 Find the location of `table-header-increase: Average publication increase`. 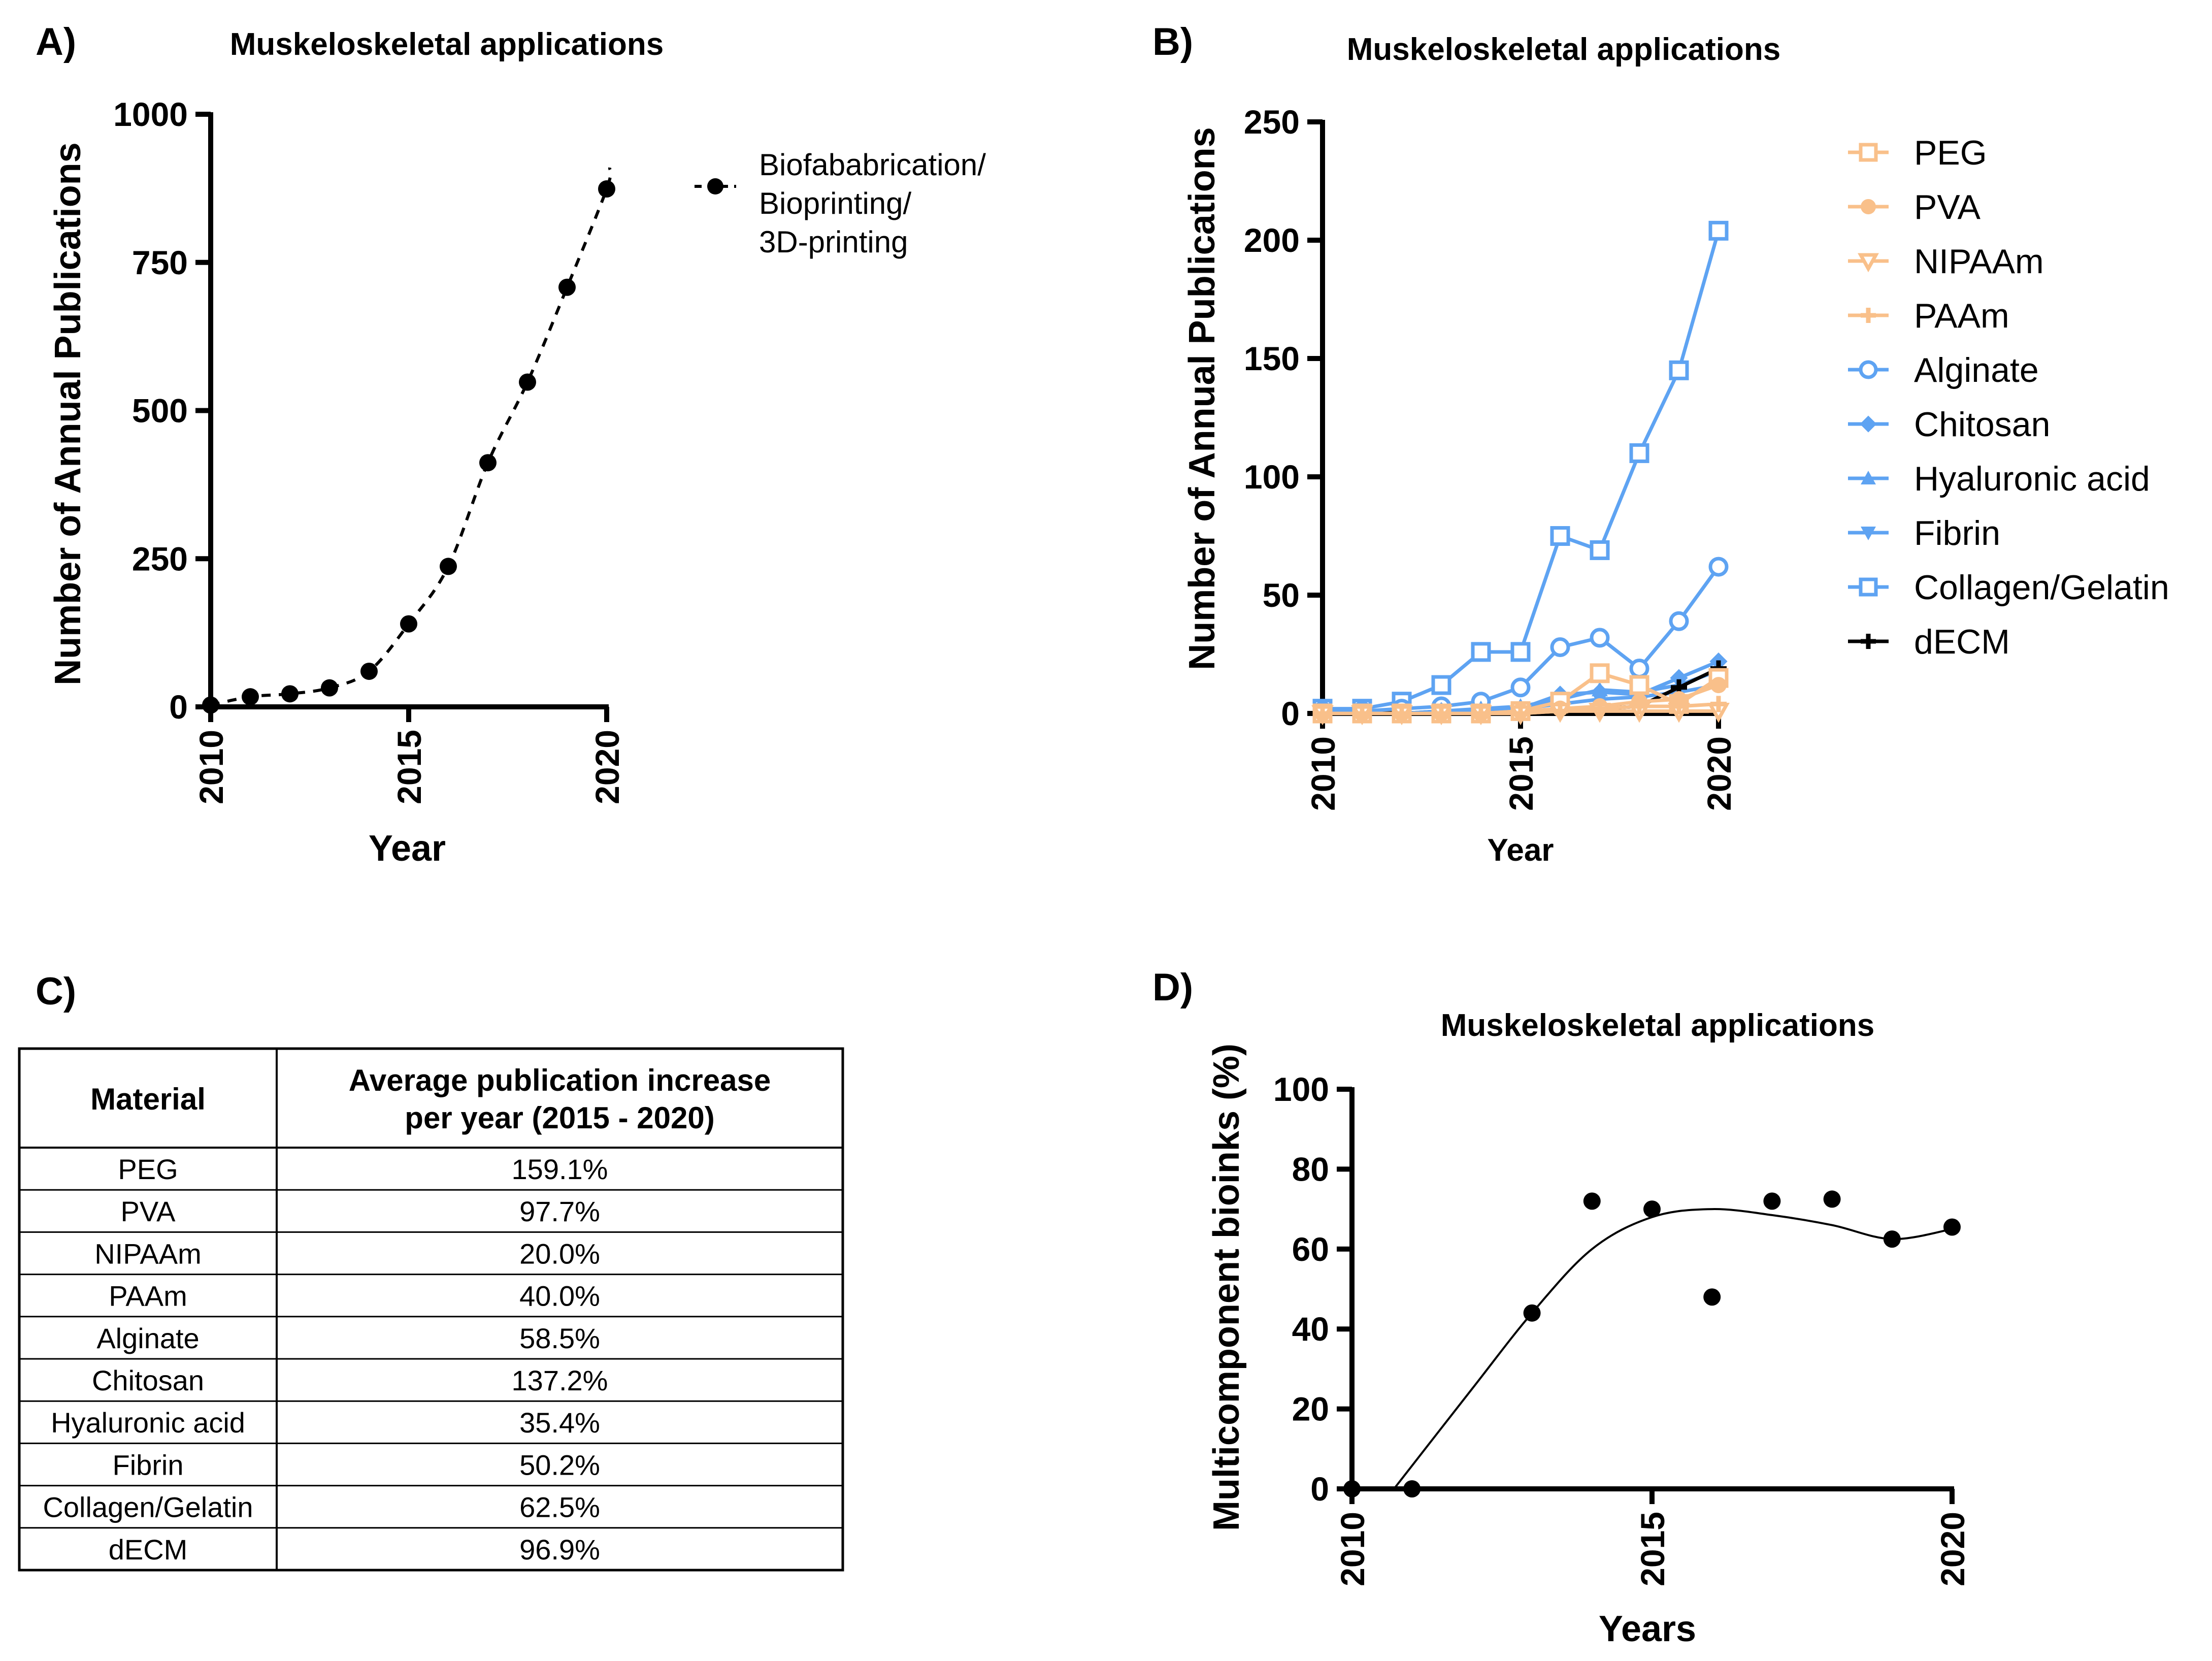

table-header-increase: Average publication increase is located at coordinates (560, 1080).